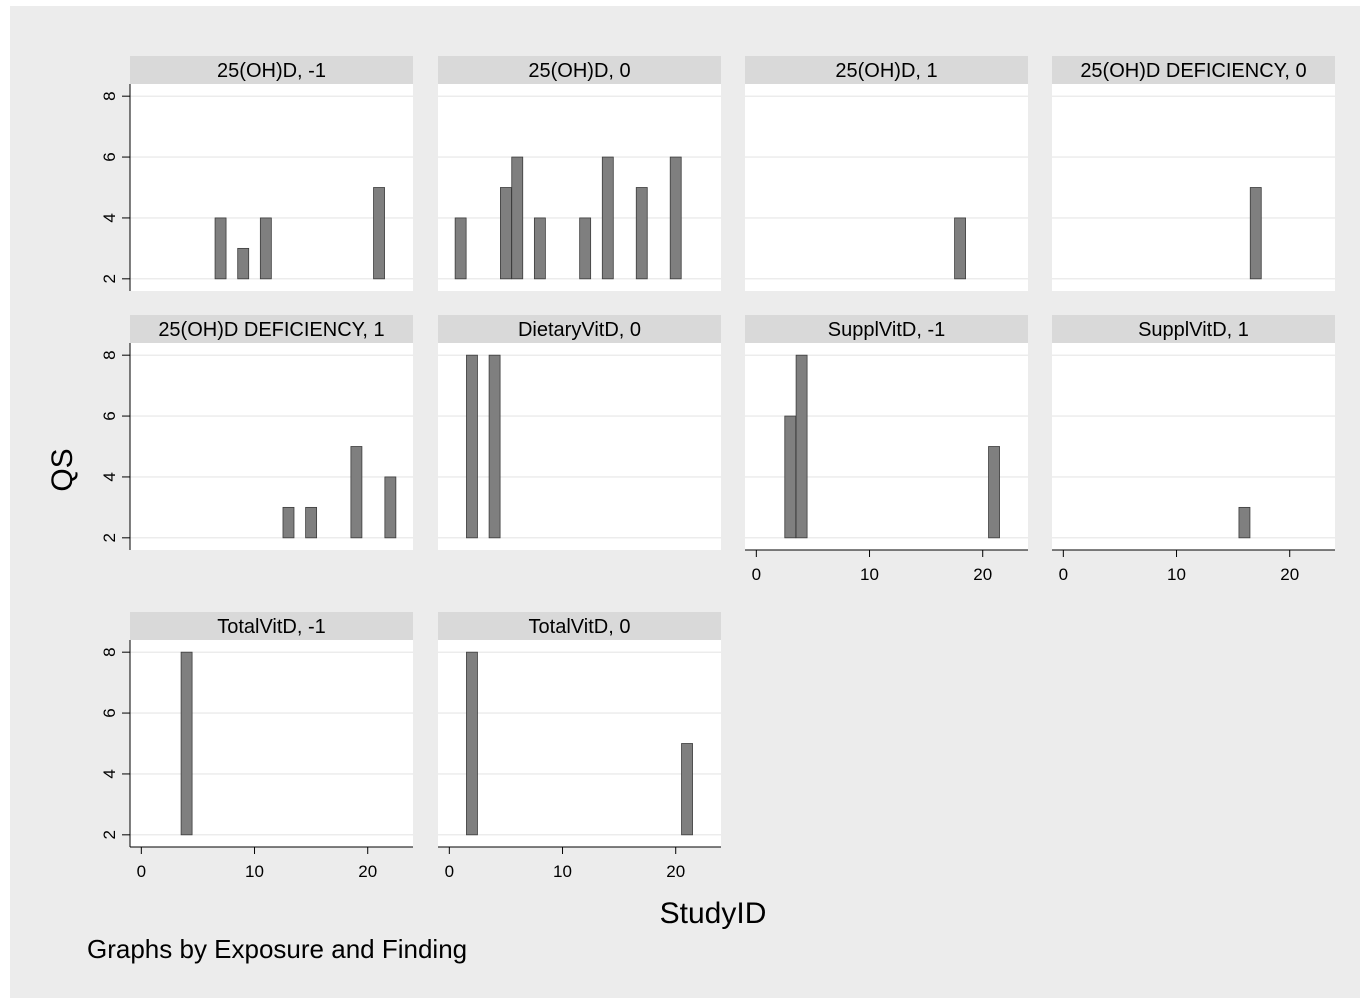  I want to click on x-axis-title: StudyID, so click(713, 913).